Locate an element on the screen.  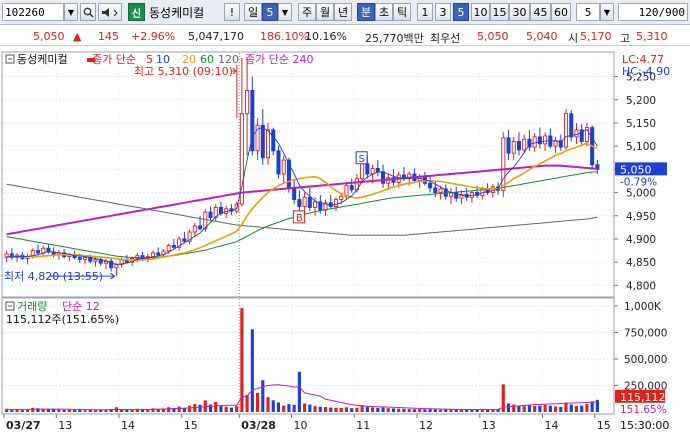
stock-code-value: 102260 is located at coordinates (25, 12).